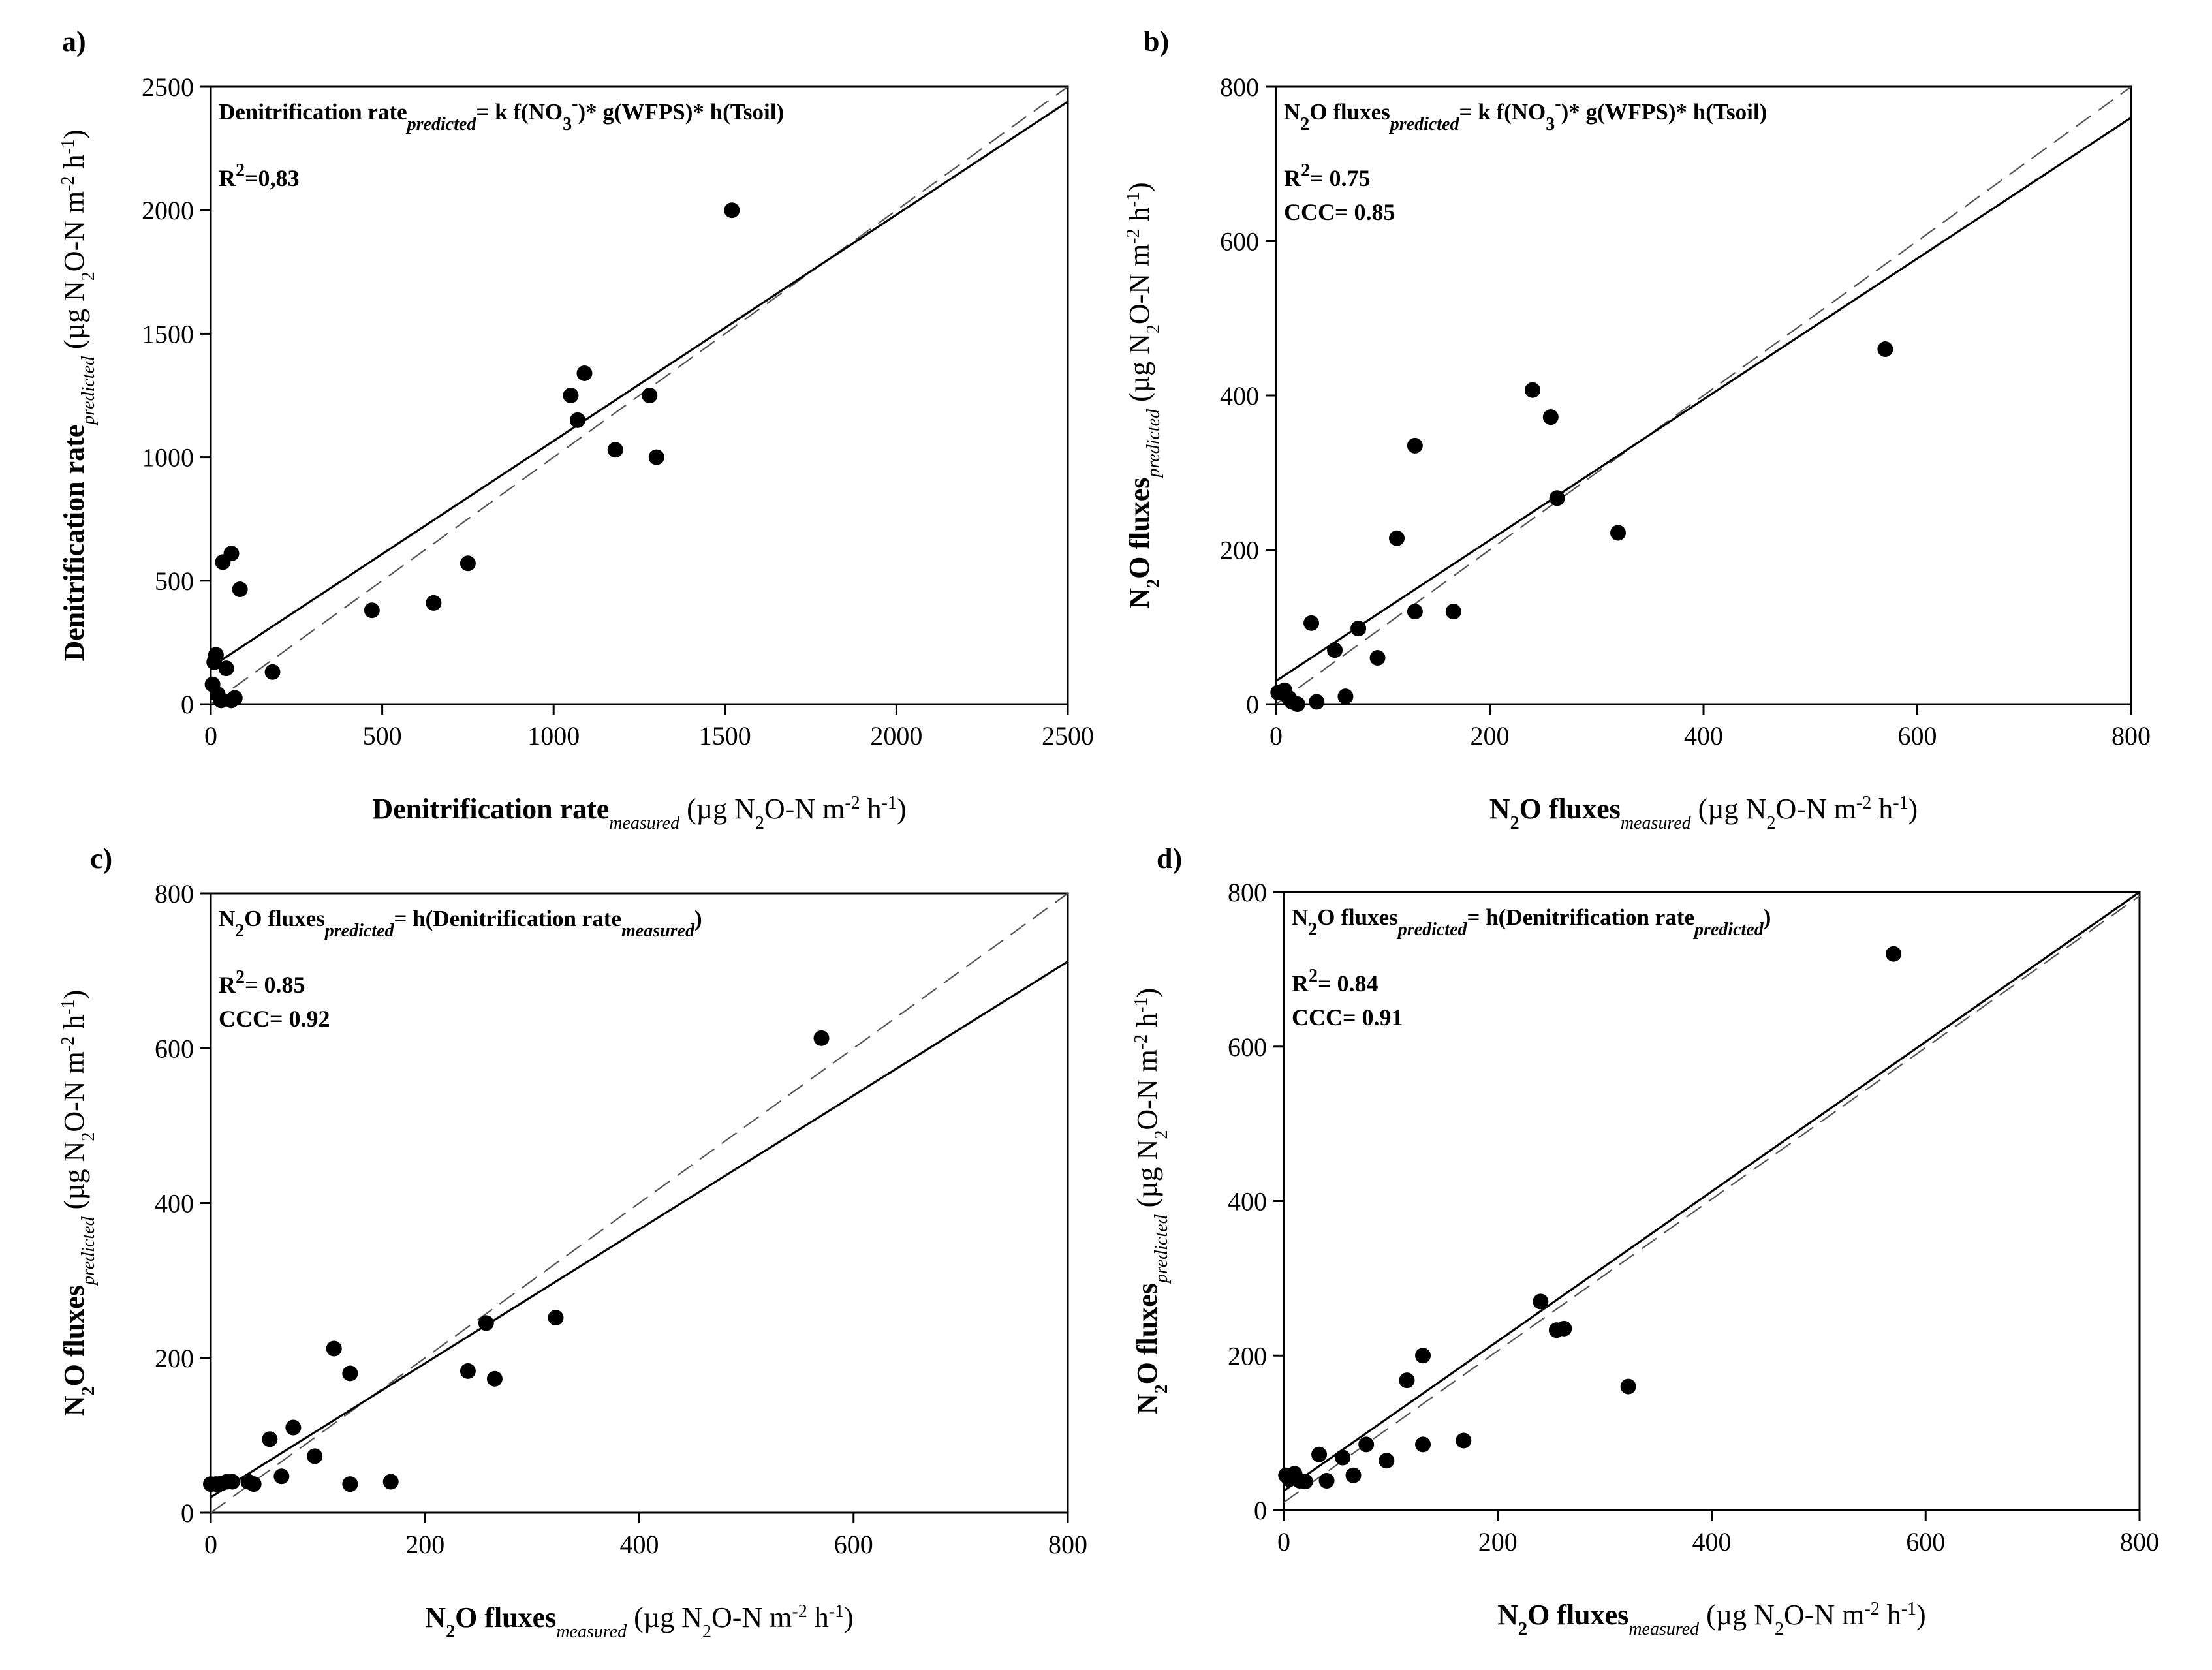  Describe the element at coordinates (725, 735) in the screenshot. I see `x-tick-label: 1500` at that location.